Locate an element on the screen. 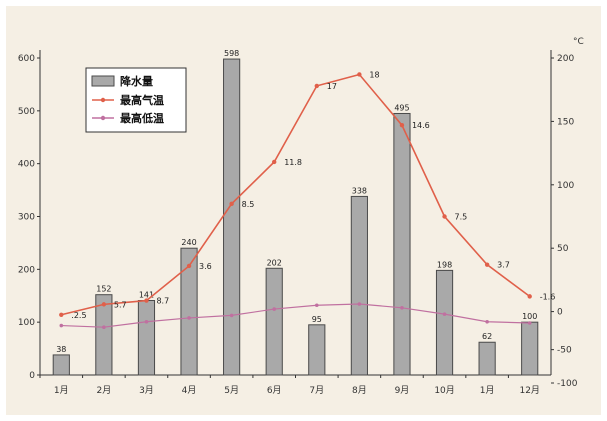 This screenshot has height=421, width=607. x-tick-label: 4月 is located at coordinates (189, 390).